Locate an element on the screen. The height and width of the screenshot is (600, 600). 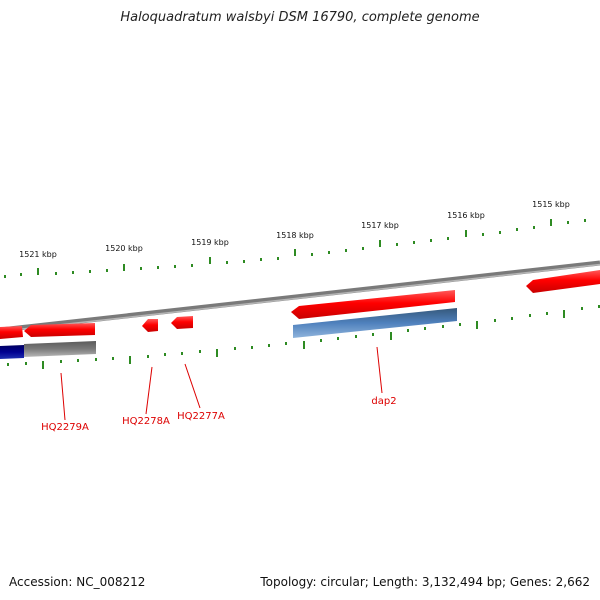
gene-labels: HQ2279A HQ2278A HQ2277A dap2 is located at coordinates (219, 389).